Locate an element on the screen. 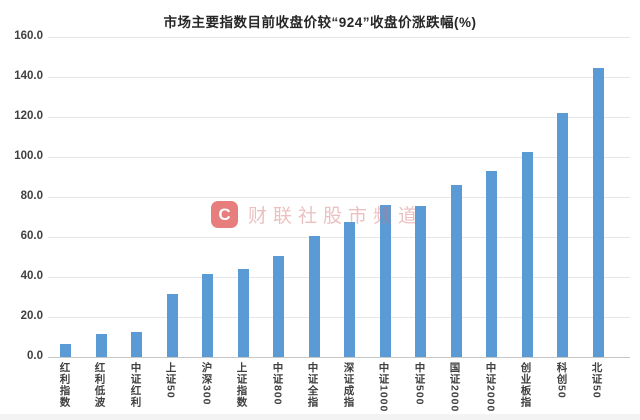 The image size is (640, 420). x-axis-category-label: 上证指数 is located at coordinates (241, 385).